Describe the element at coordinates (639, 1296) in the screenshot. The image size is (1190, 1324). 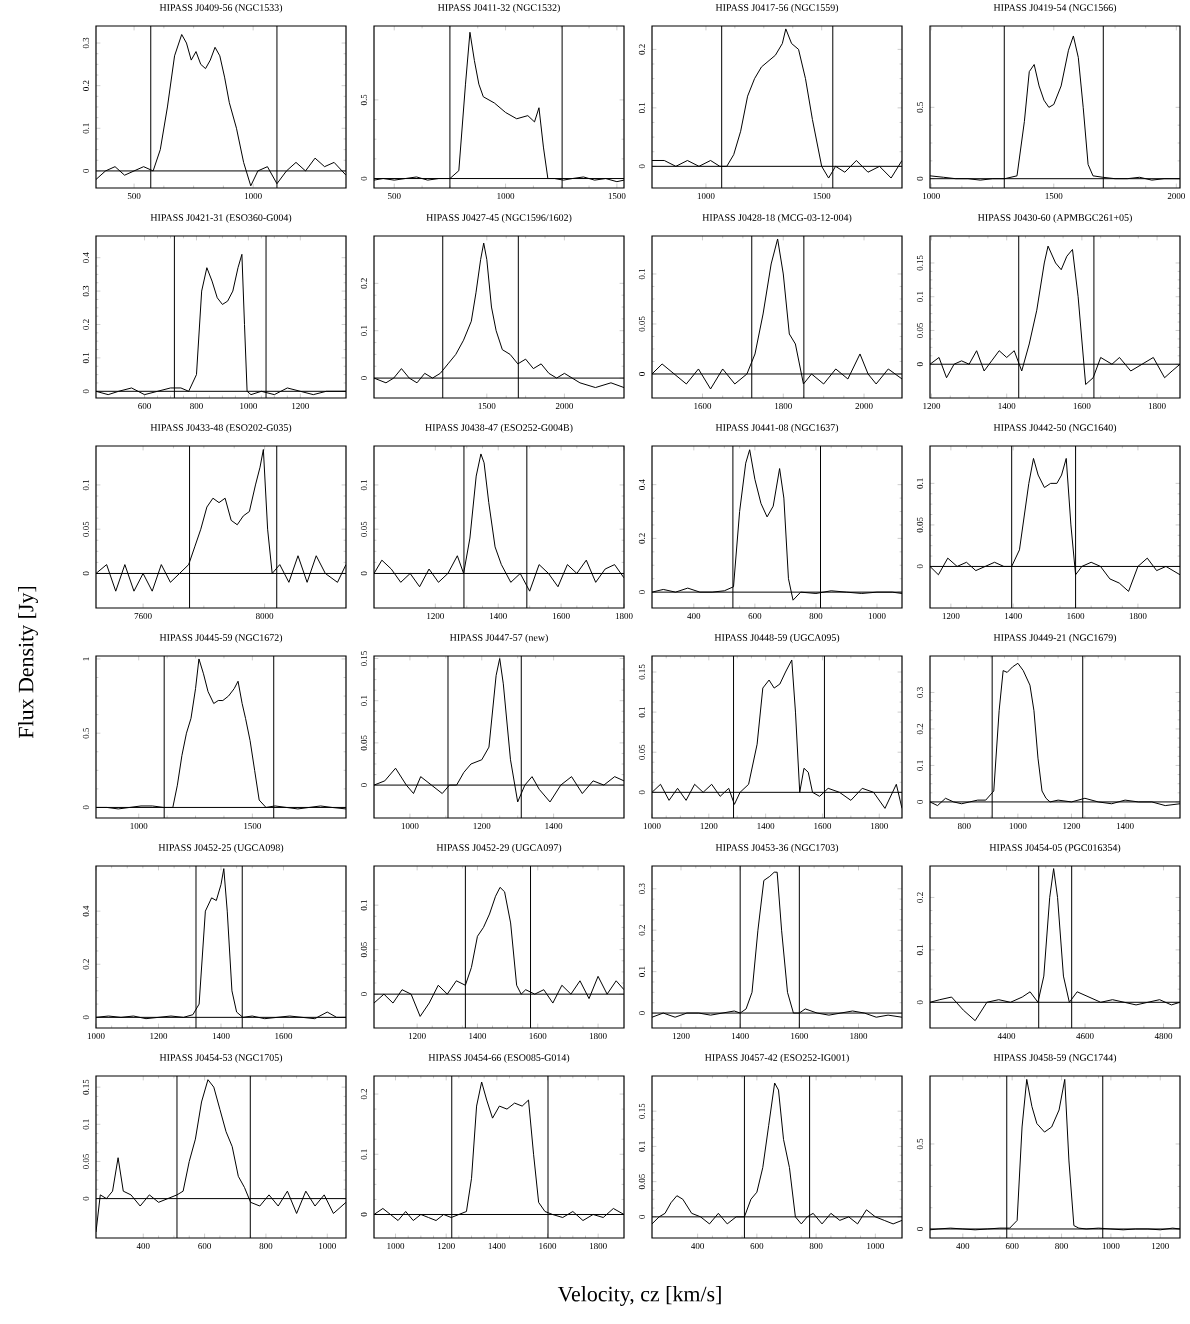
I see `text: Velocity, cz [km/s]` at that location.